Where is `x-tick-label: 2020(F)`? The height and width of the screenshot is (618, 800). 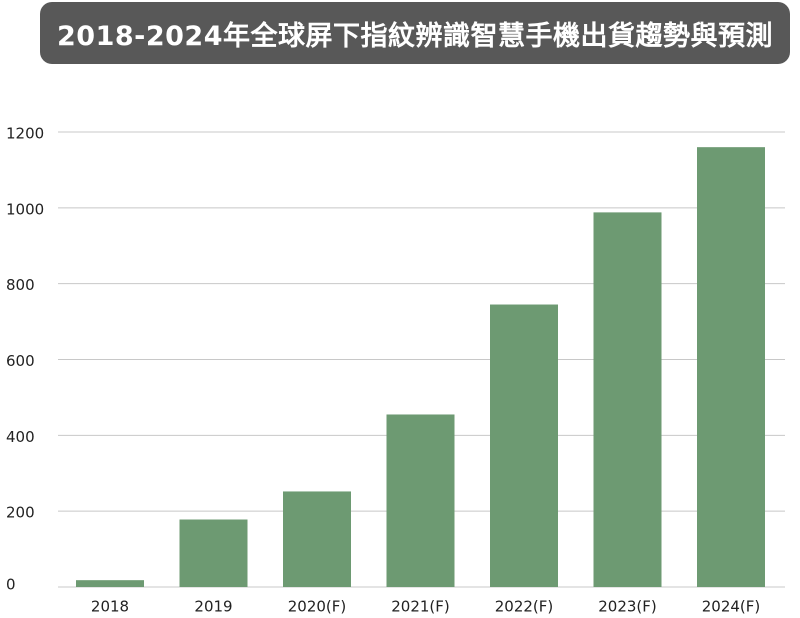 x-tick-label: 2020(F) is located at coordinates (317, 607).